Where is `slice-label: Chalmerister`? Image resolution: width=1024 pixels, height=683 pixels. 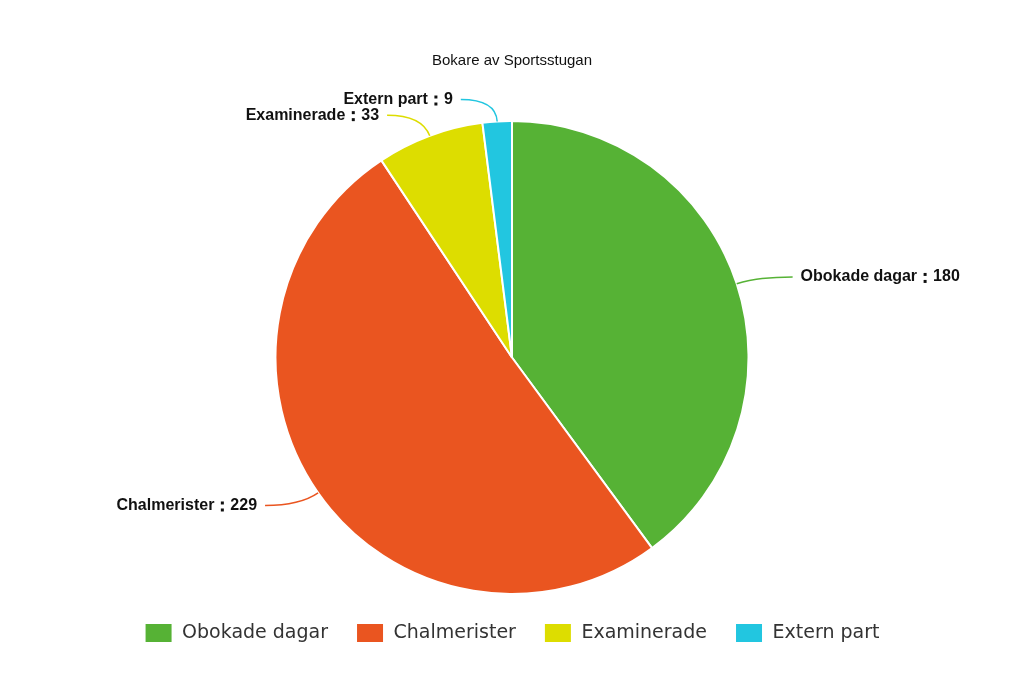 slice-label: Chalmerister is located at coordinates (165, 504).